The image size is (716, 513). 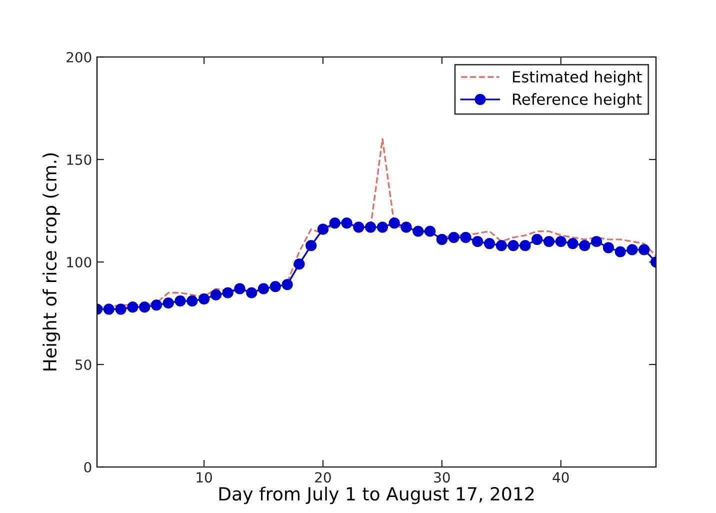 I want to click on y-tick-label: 0, so click(x=88, y=467).